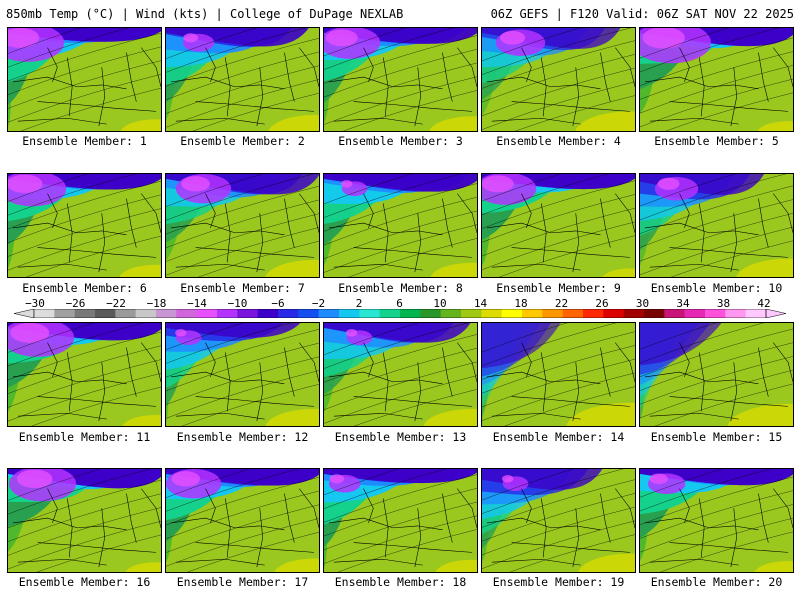 Image resolution: width=800 pixels, height=600 pixels. What do you see at coordinates (84, 437) in the screenshot?
I see `ensemble-member-label: Ensemble Member: 11` at bounding box center [84, 437].